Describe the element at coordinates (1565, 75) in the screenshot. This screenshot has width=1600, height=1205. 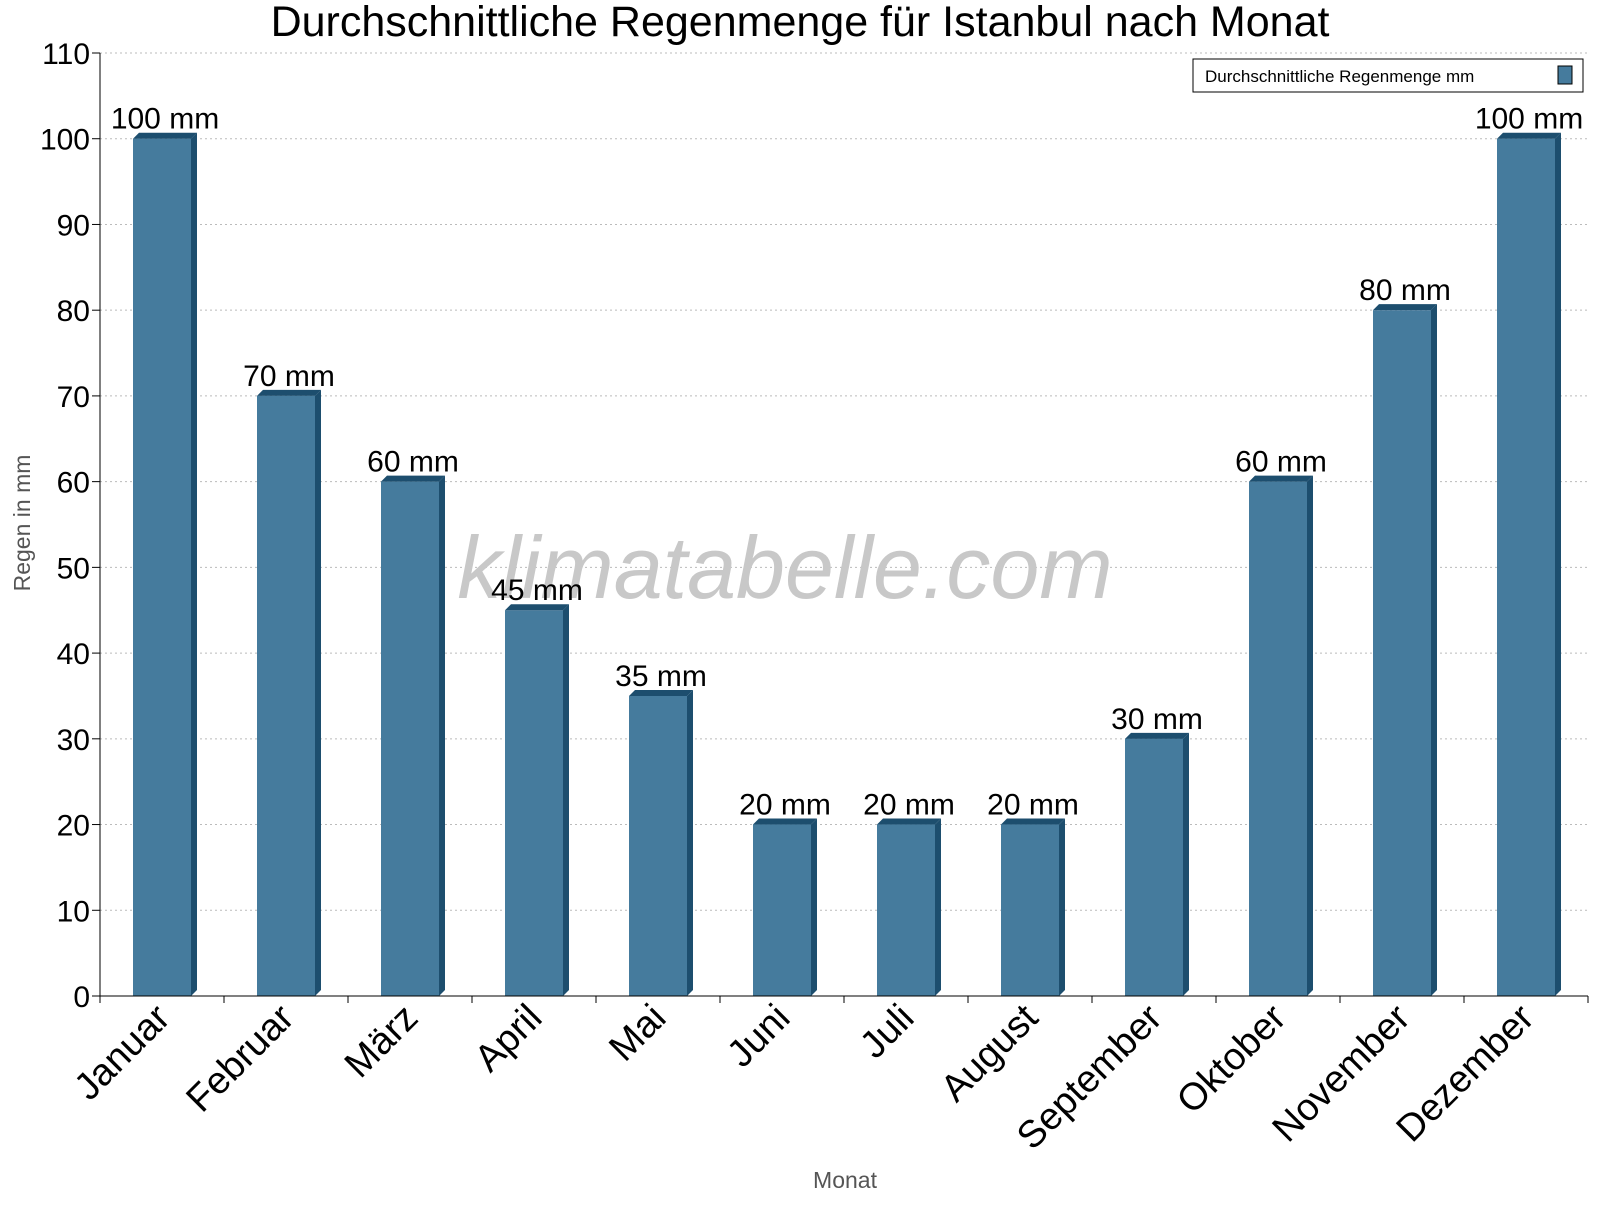
I see `legend-swatch` at that location.